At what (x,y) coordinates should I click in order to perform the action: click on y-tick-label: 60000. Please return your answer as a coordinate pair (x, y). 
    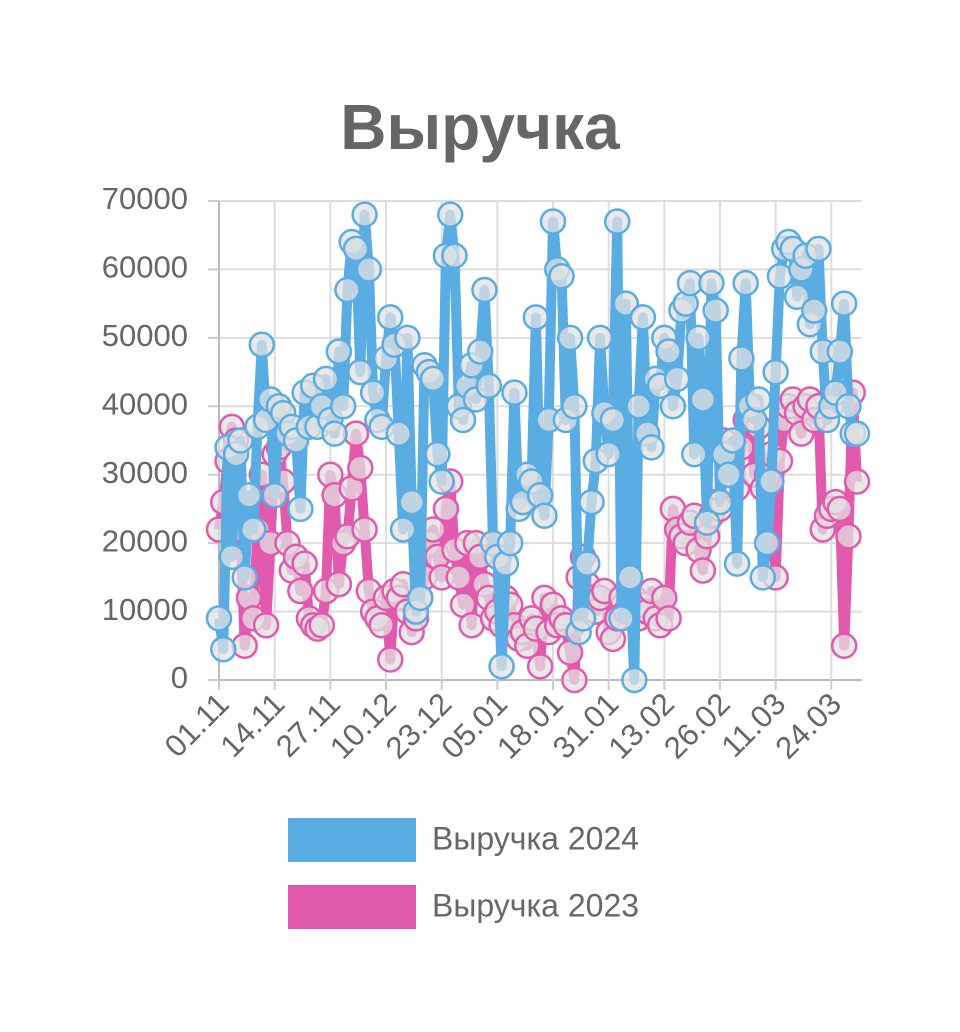
    Looking at the image, I should click on (145, 267).